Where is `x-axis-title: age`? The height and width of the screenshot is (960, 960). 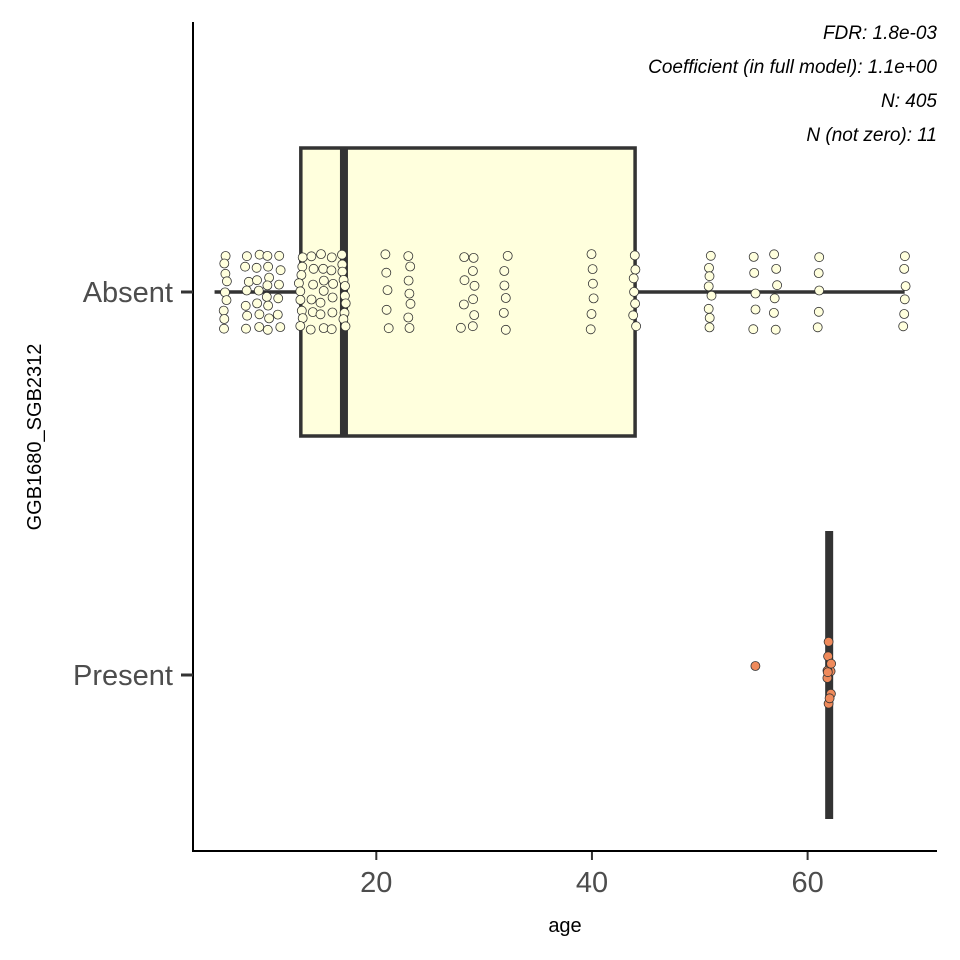 x-axis-title: age is located at coordinates (564, 926).